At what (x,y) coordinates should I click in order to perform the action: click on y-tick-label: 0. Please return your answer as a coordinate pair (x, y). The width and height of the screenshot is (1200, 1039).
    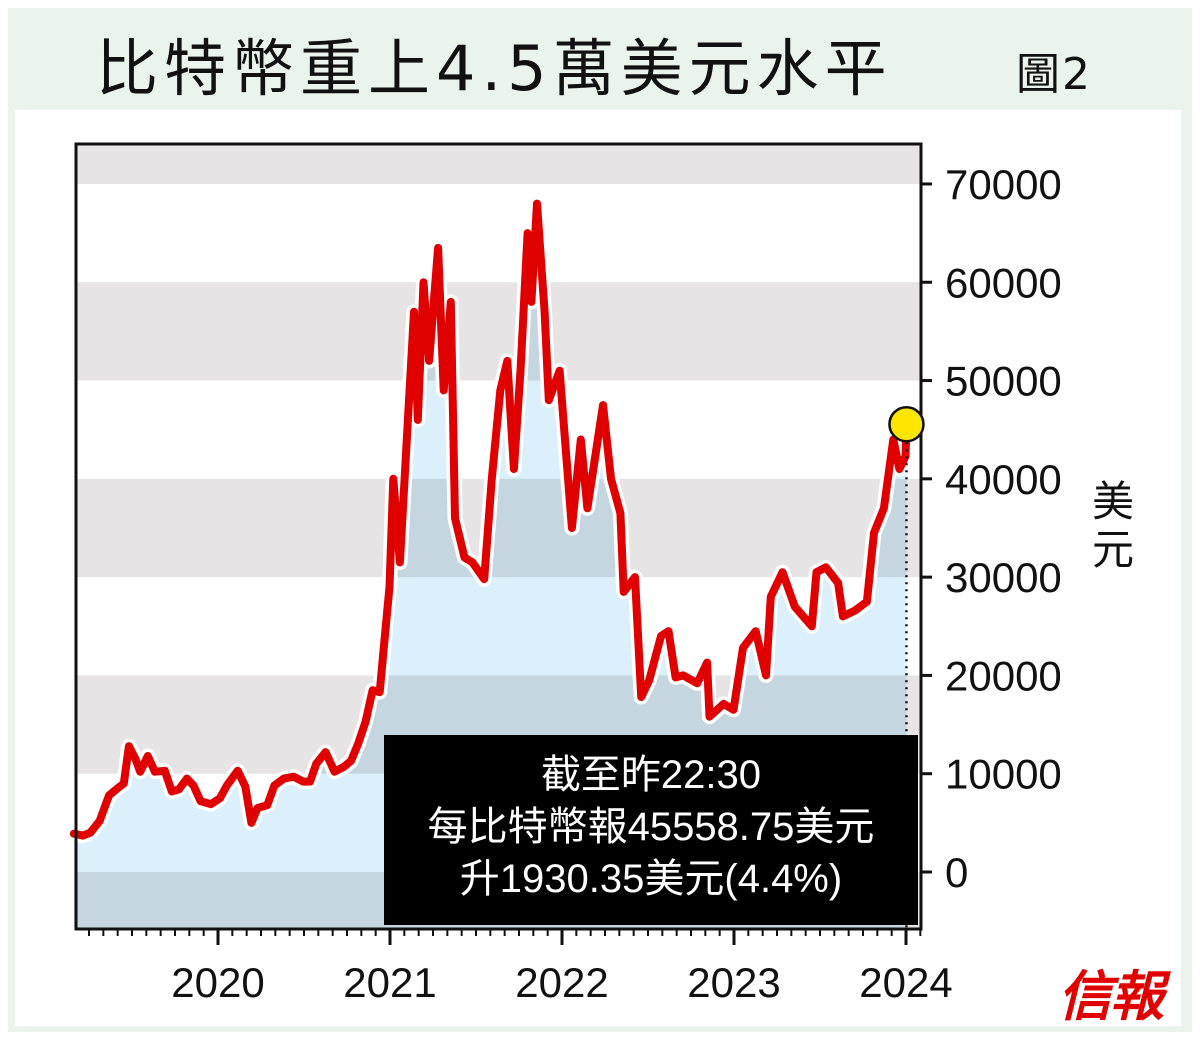
    Looking at the image, I should click on (956, 872).